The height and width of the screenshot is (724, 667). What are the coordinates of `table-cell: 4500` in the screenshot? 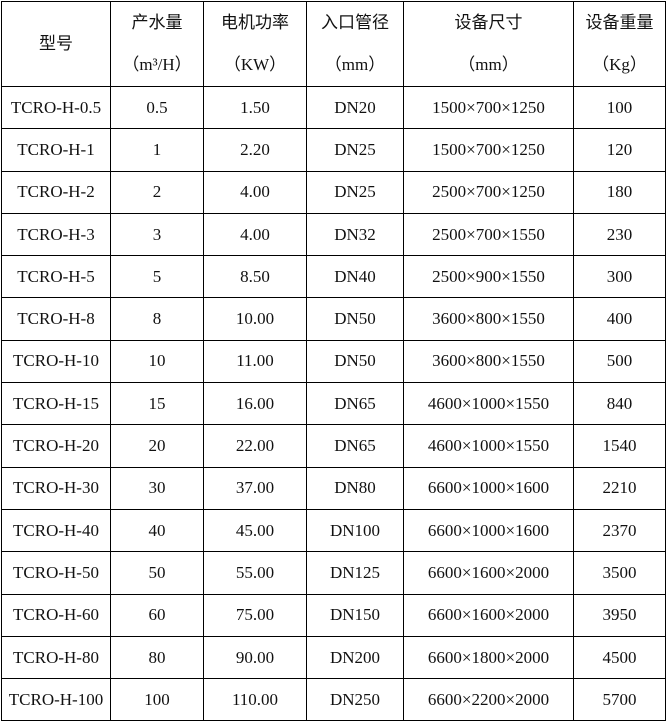 It's located at (619, 657).